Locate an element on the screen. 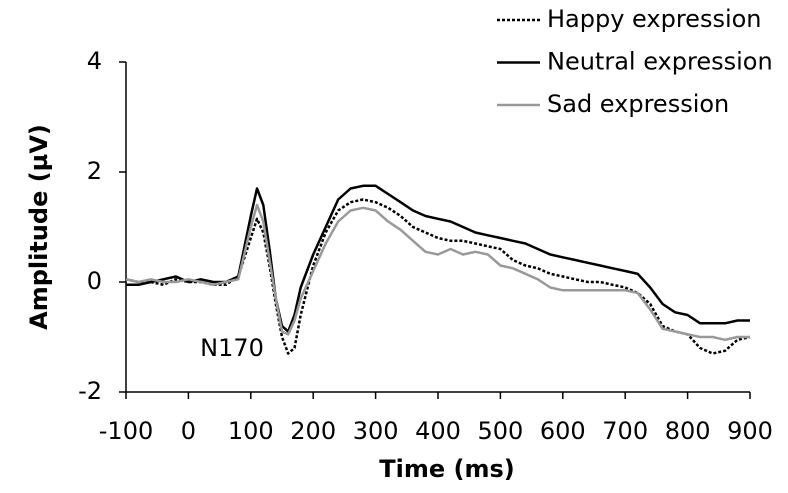 The height and width of the screenshot is (493, 788). x-tick-label: 200 is located at coordinates (313, 431).